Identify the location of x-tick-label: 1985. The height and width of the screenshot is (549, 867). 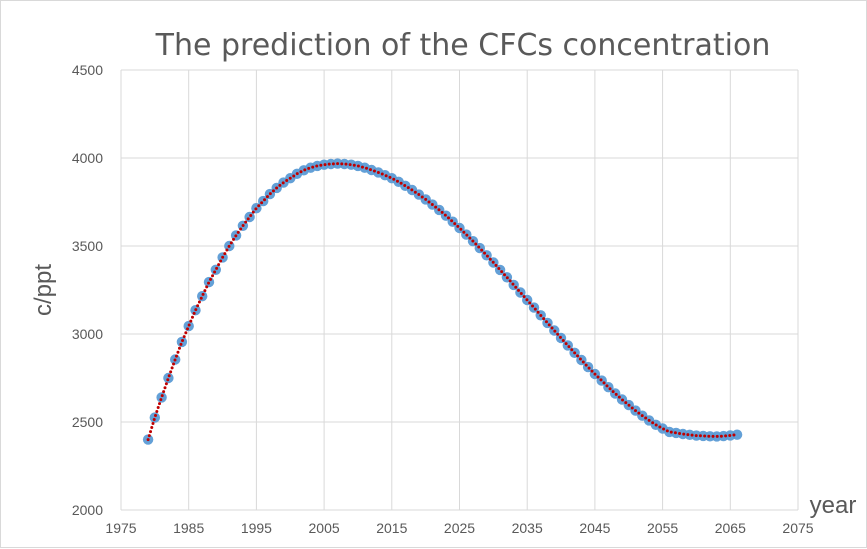
(188, 528).